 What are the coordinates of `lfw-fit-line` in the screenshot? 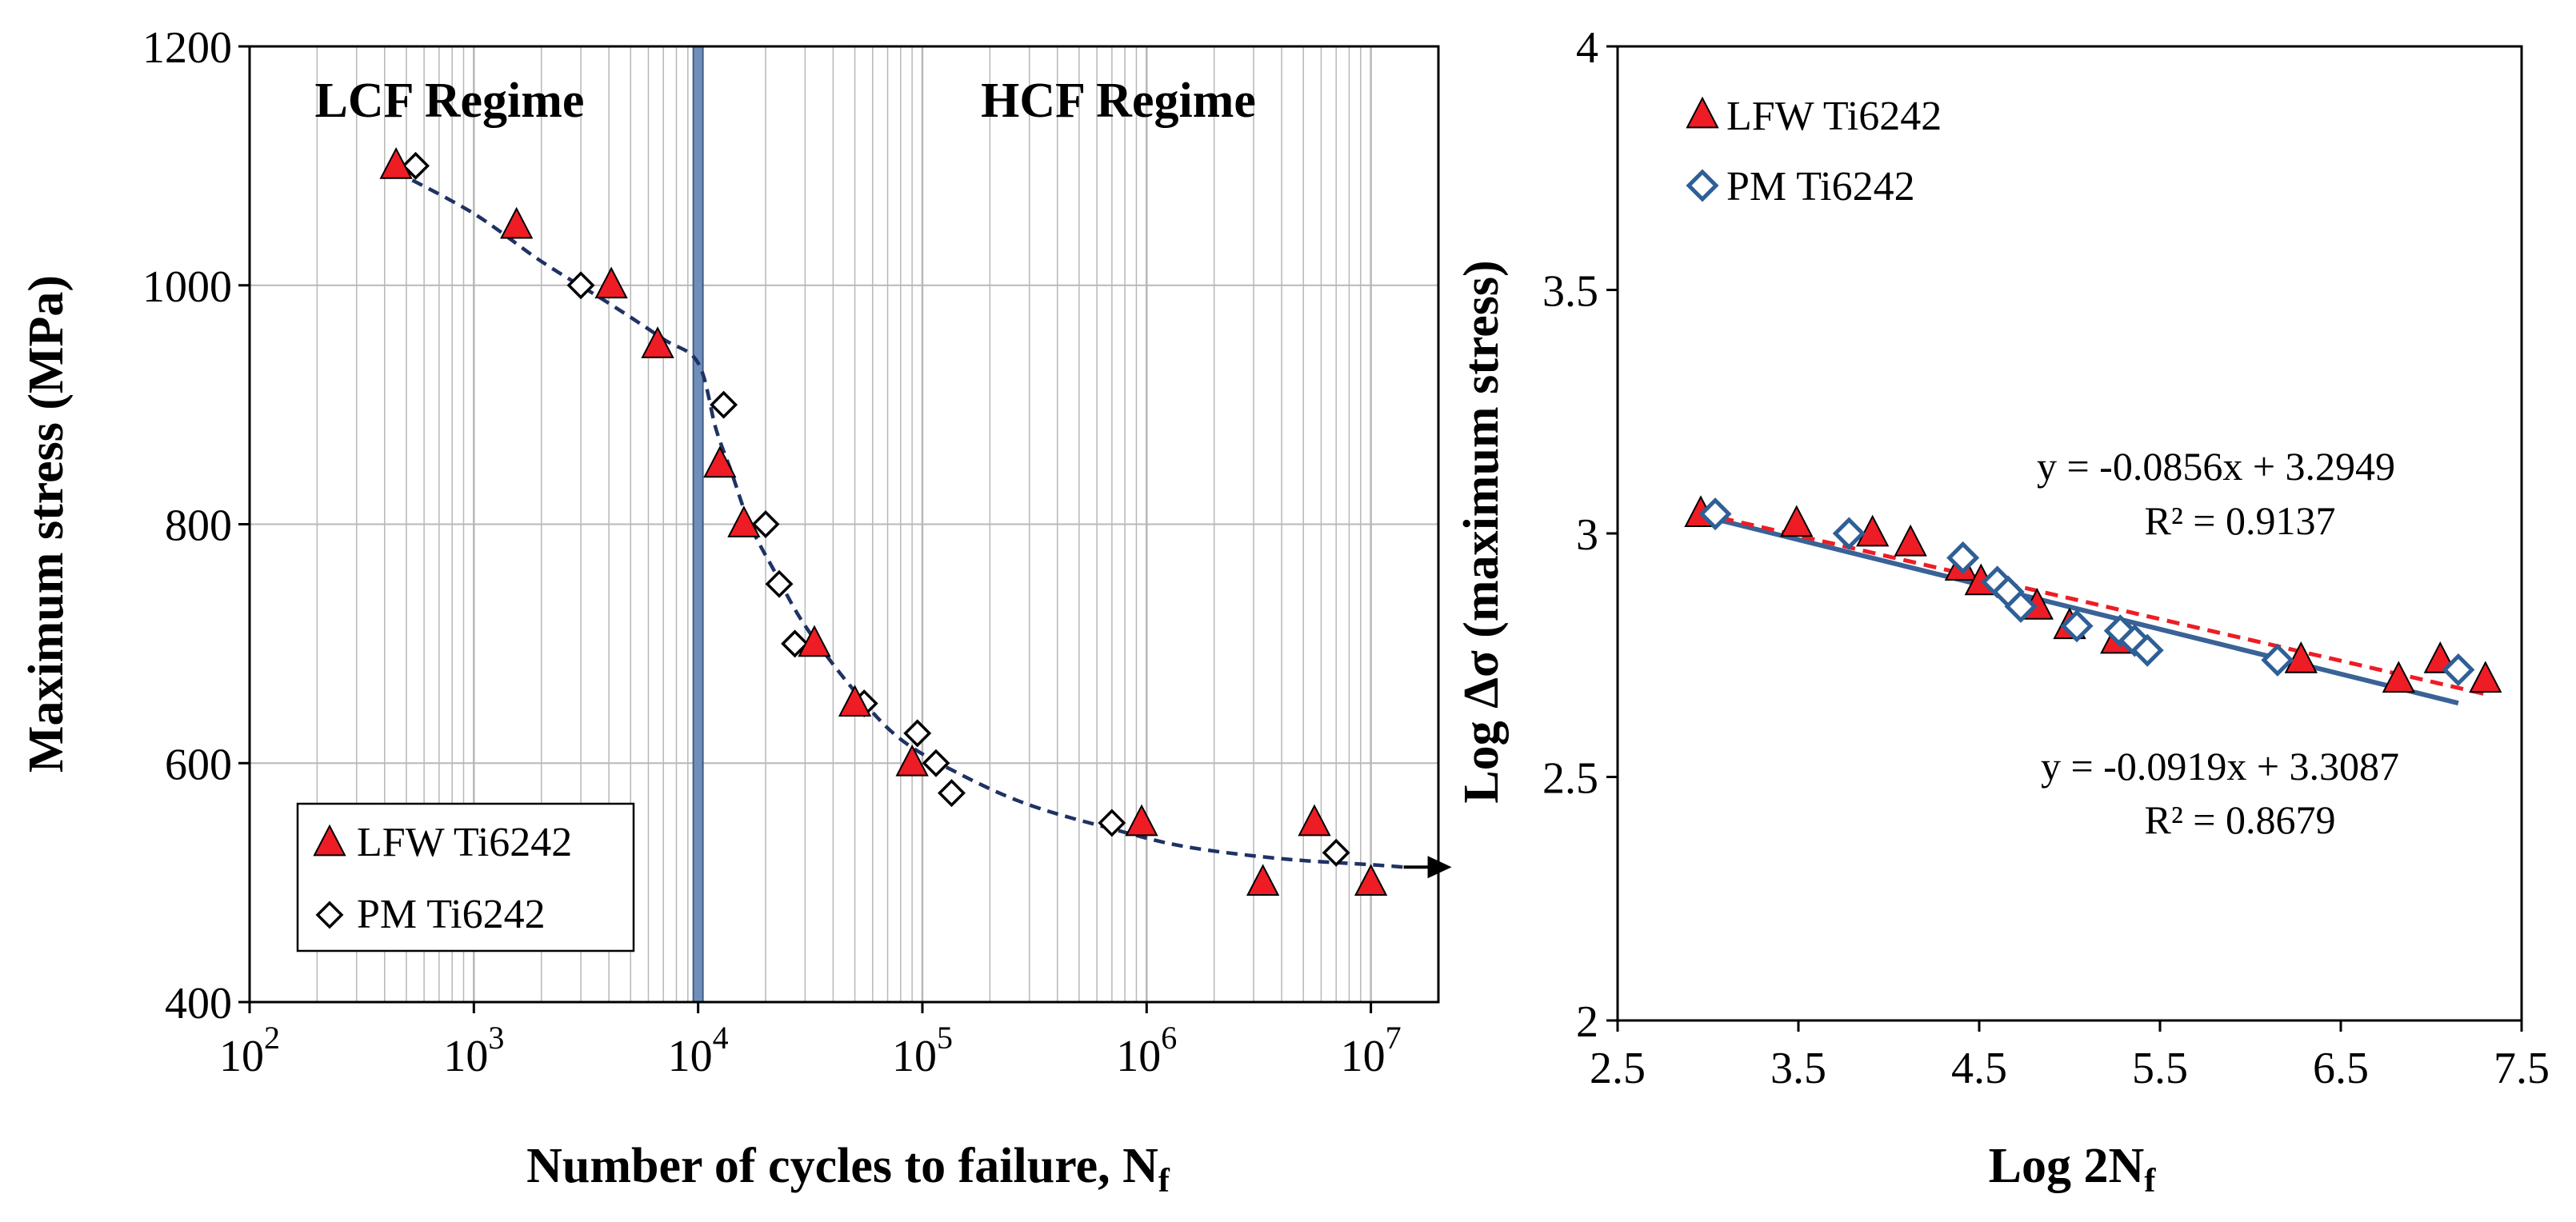 It's located at (2093, 604).